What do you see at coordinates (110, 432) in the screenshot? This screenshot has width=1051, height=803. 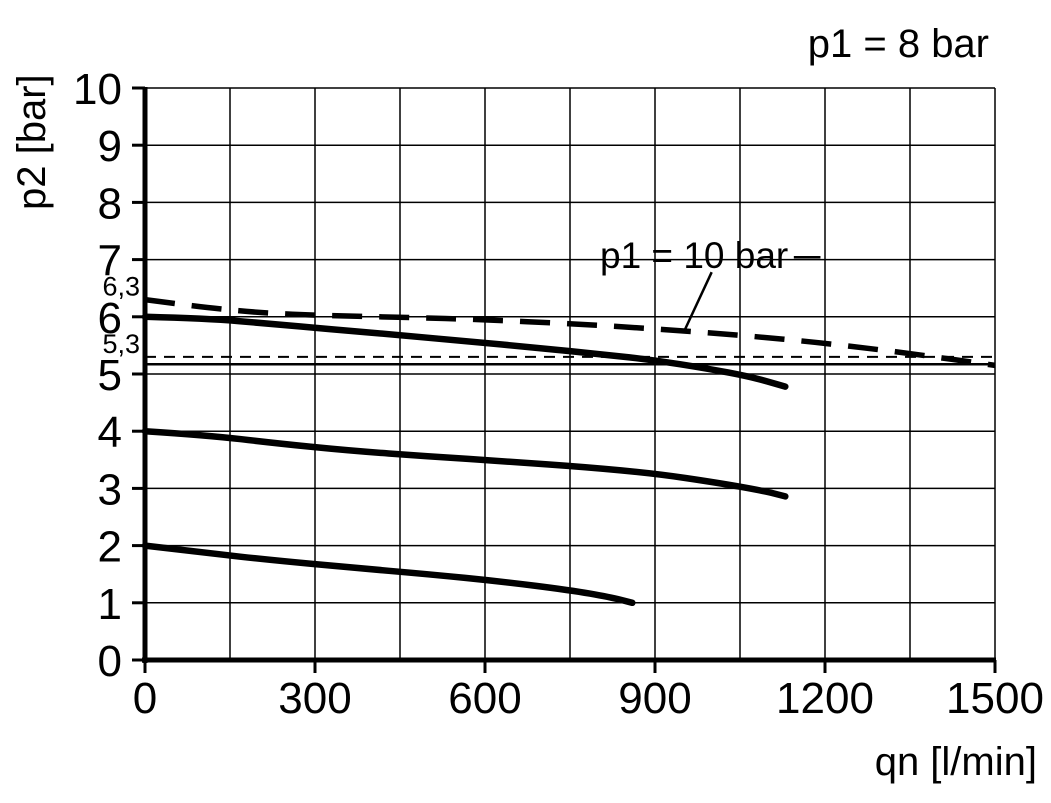 I see `y-tick-label: 4` at bounding box center [110, 432].